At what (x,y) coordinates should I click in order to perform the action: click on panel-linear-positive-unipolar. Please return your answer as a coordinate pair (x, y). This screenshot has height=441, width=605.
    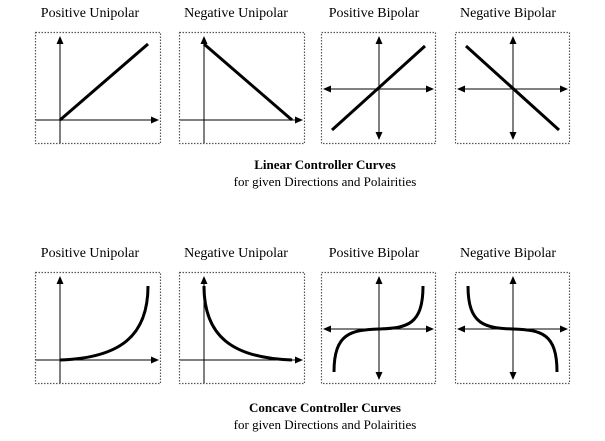
    Looking at the image, I should click on (98, 88).